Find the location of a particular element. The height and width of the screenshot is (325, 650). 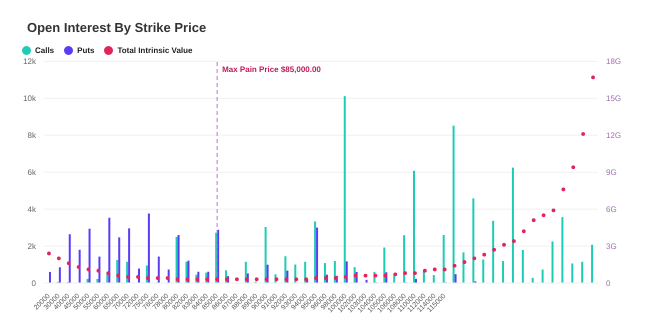

y2-tick-label: 18G is located at coordinates (614, 61).